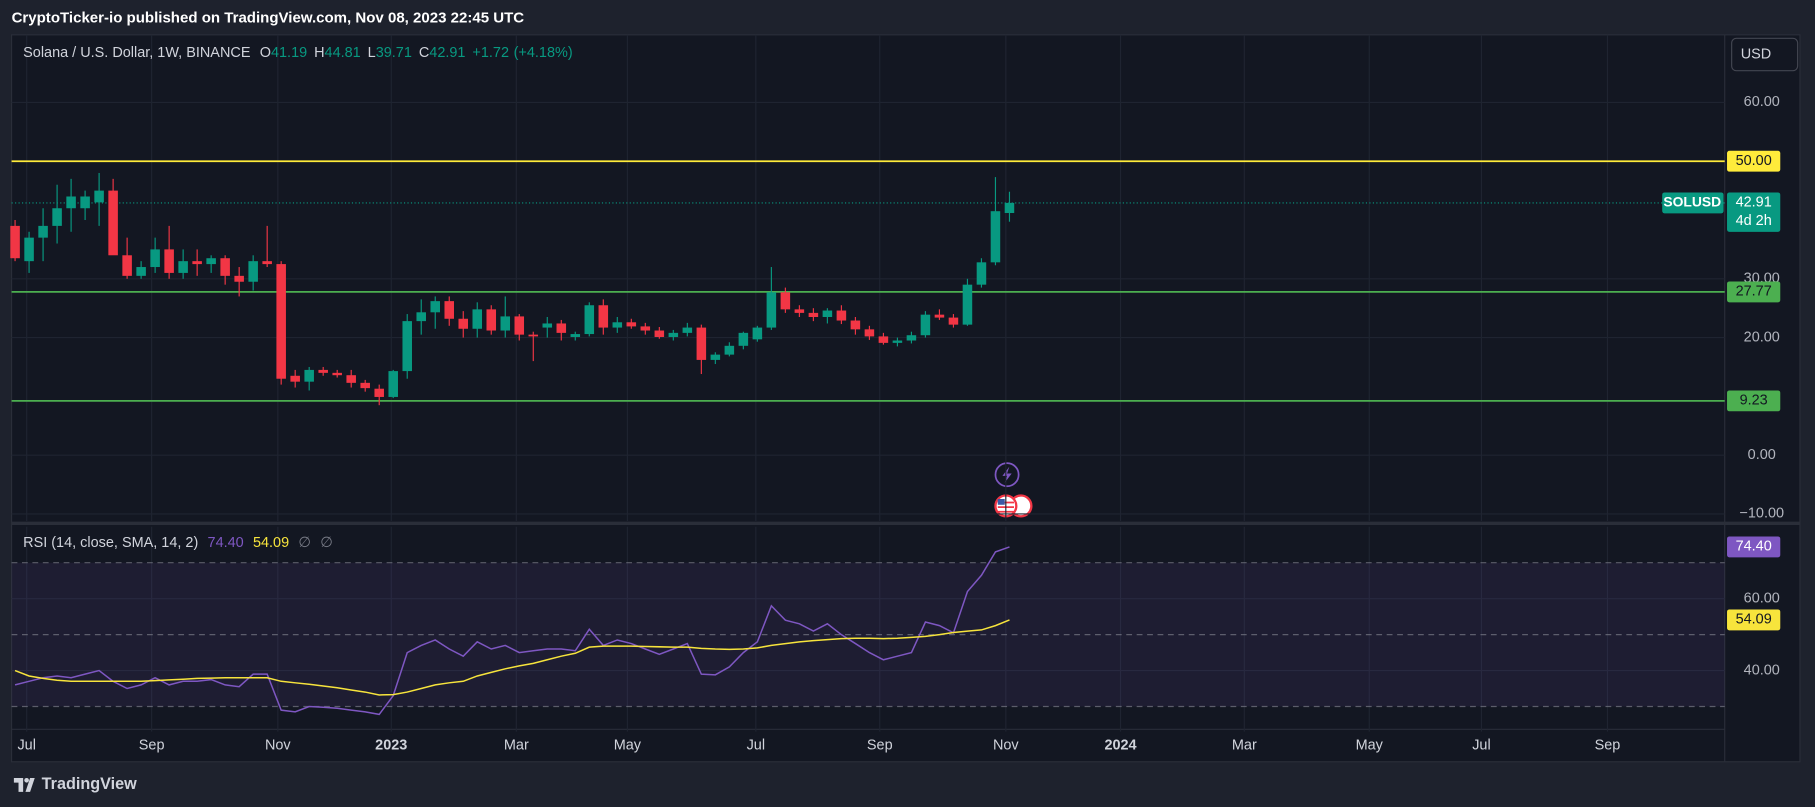 This screenshot has height=807, width=1815. Describe the element at coordinates (1013, 490) in the screenshot. I see `event-icons` at that location.